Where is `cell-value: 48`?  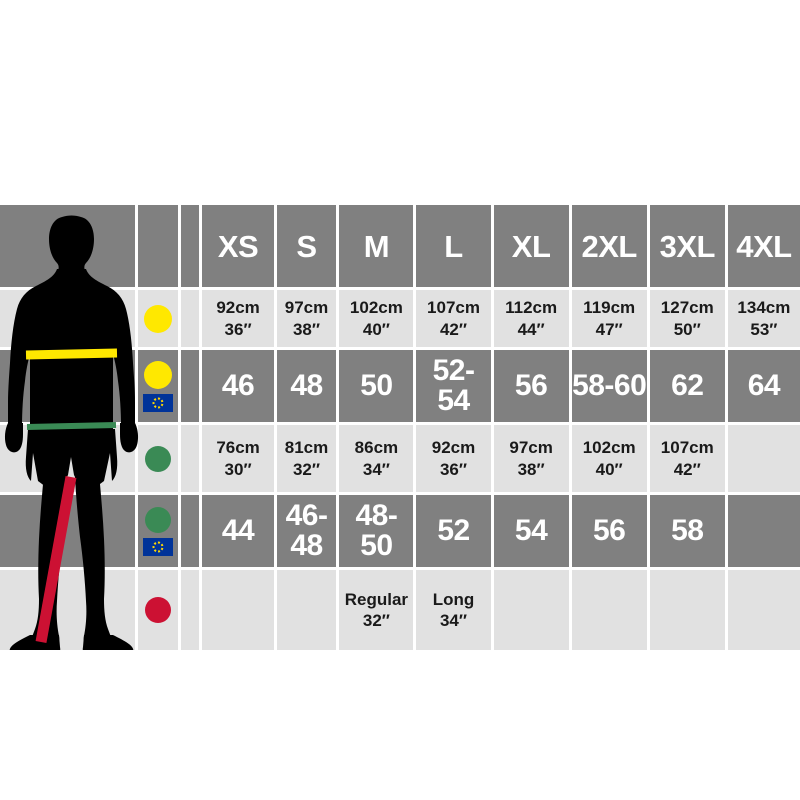
cell-value: 48 is located at coordinates (306, 385).